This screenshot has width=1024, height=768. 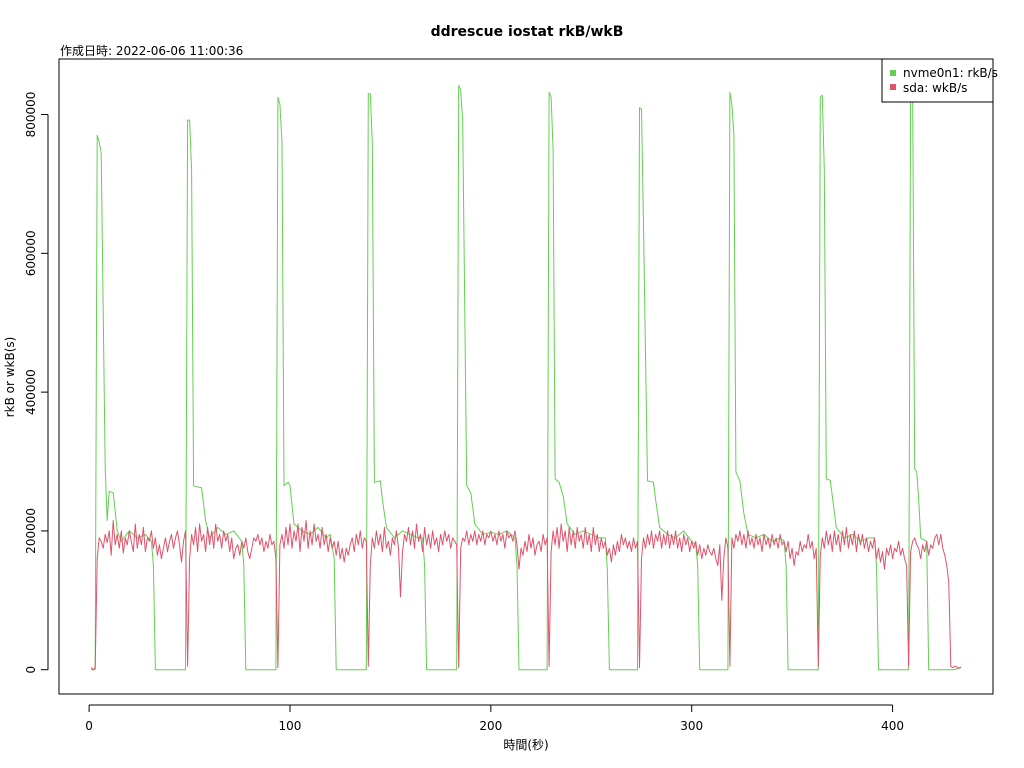 What do you see at coordinates (527, 32) in the screenshot?
I see `chart-title: ddrescue iostat rkB/wkB` at bounding box center [527, 32].